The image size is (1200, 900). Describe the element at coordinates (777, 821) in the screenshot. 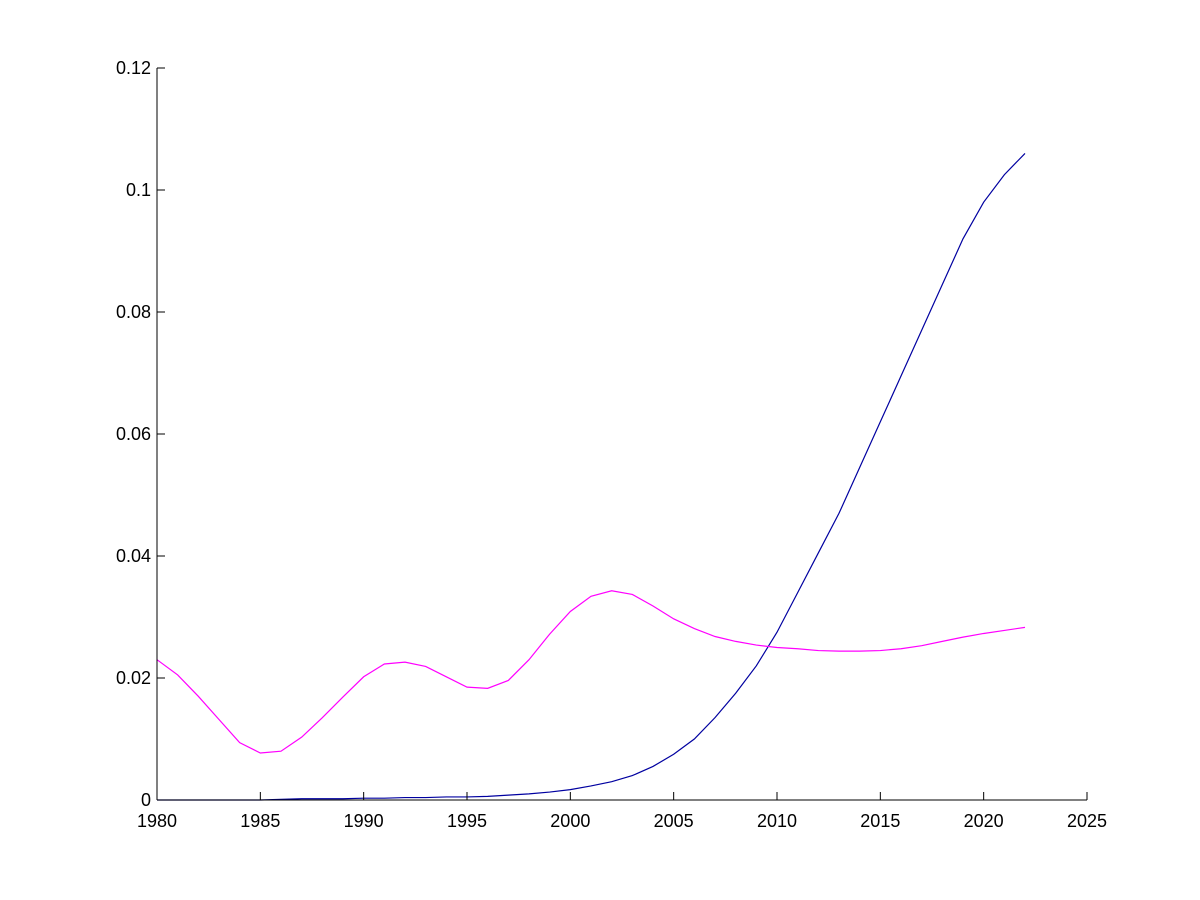

I see `x-tick-label: 2010` at that location.